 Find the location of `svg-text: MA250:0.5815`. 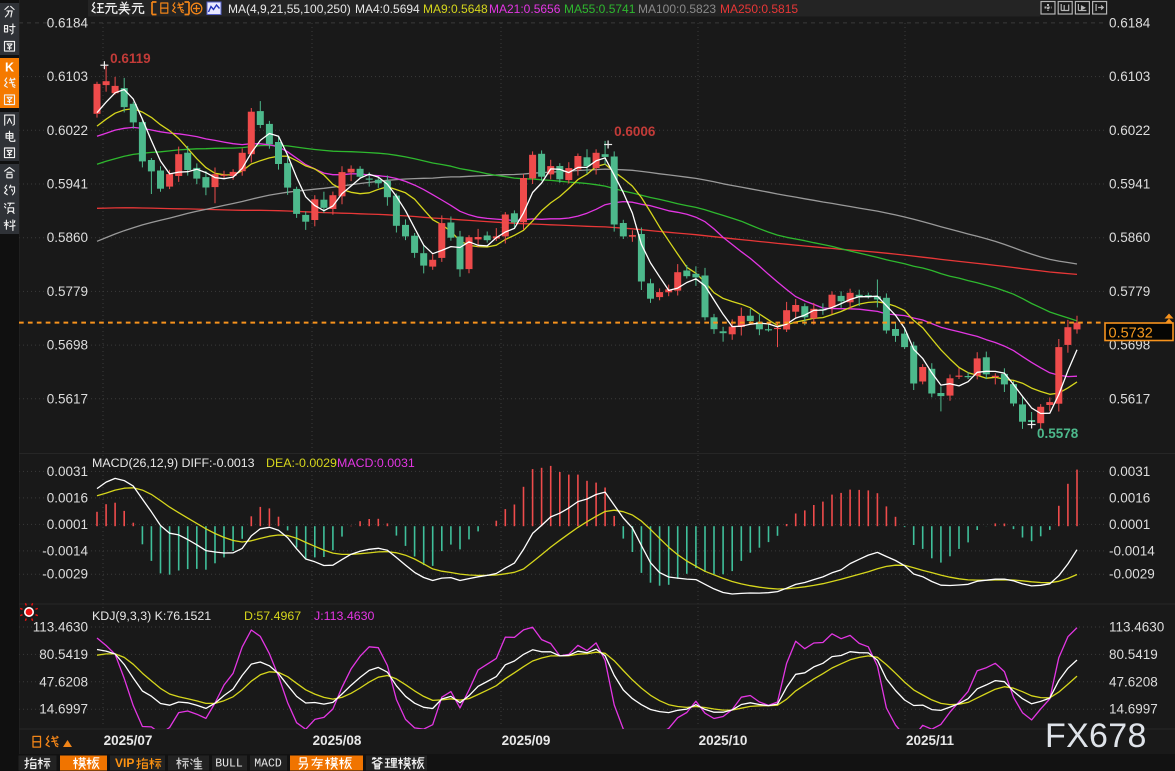

svg-text: MA250:0.5815 is located at coordinates (759, 9).